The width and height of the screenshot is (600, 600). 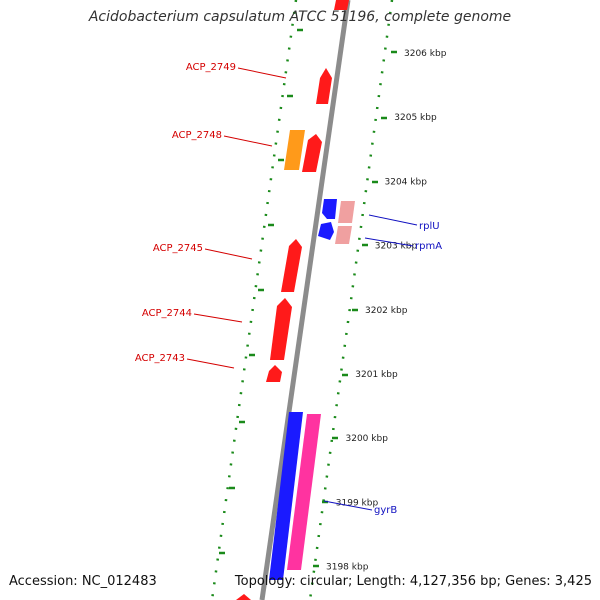 What do you see at coordinates (429, 226) in the screenshot?
I see `gene-label-rplU: rplU` at bounding box center [429, 226].